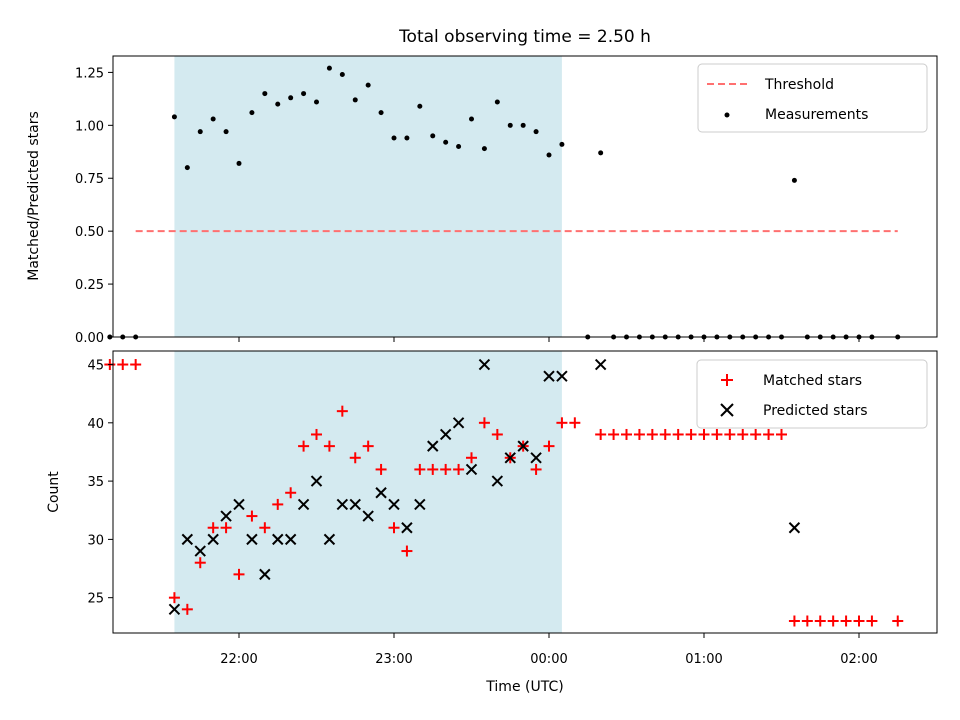 This screenshot has height=720, width=960. I want to click on x-tick-label: 23:00, so click(393, 659).